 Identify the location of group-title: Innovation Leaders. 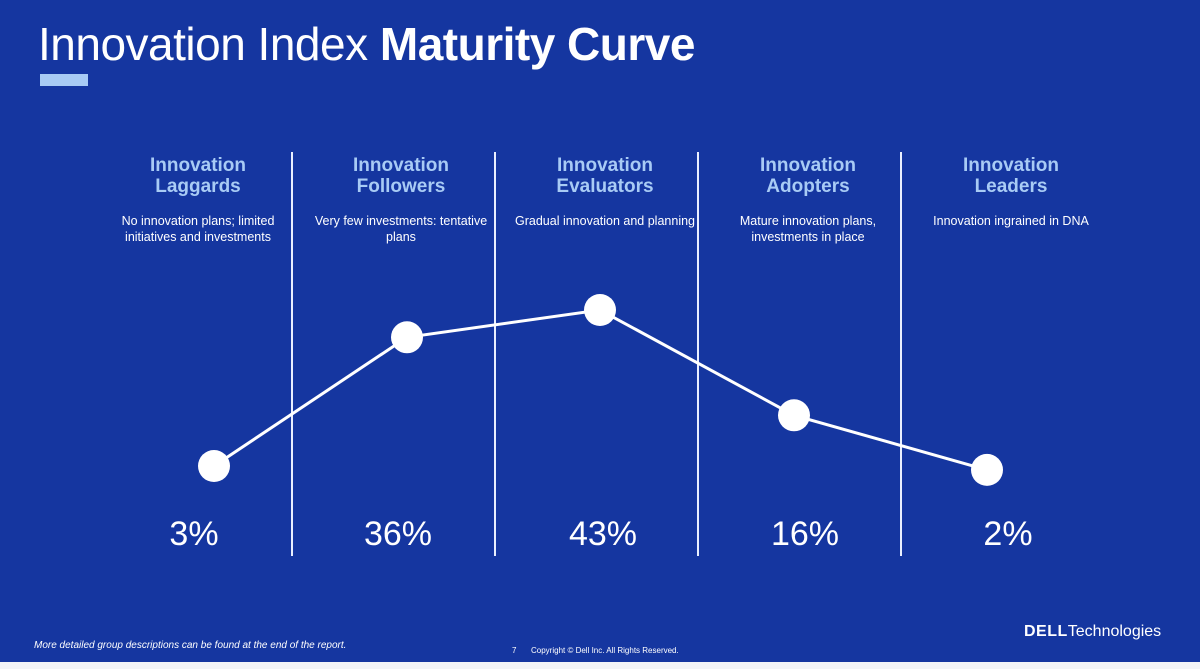
(1011, 177).